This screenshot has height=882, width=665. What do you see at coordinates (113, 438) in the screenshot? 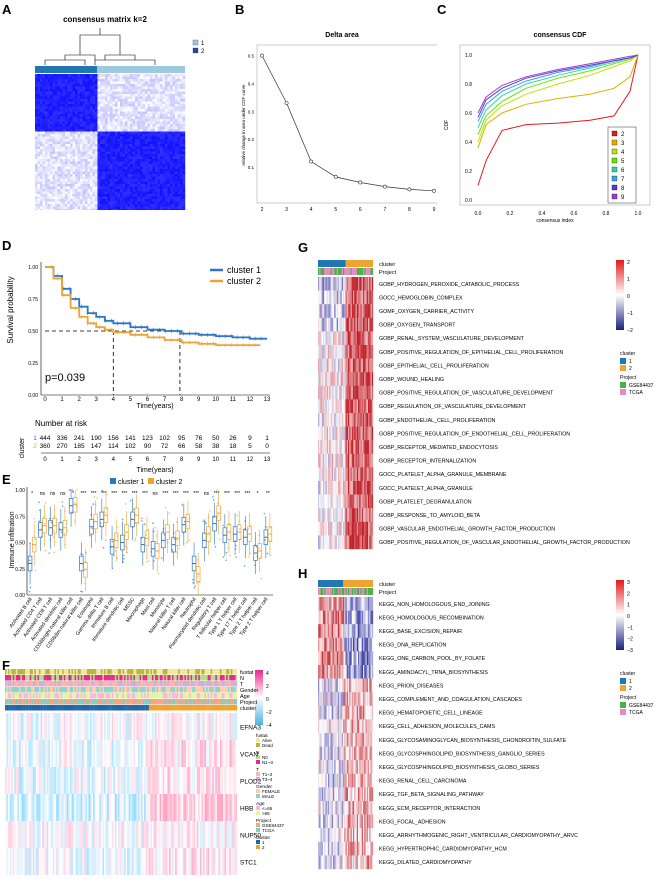
I see `risk-count: 156` at bounding box center [113, 438].